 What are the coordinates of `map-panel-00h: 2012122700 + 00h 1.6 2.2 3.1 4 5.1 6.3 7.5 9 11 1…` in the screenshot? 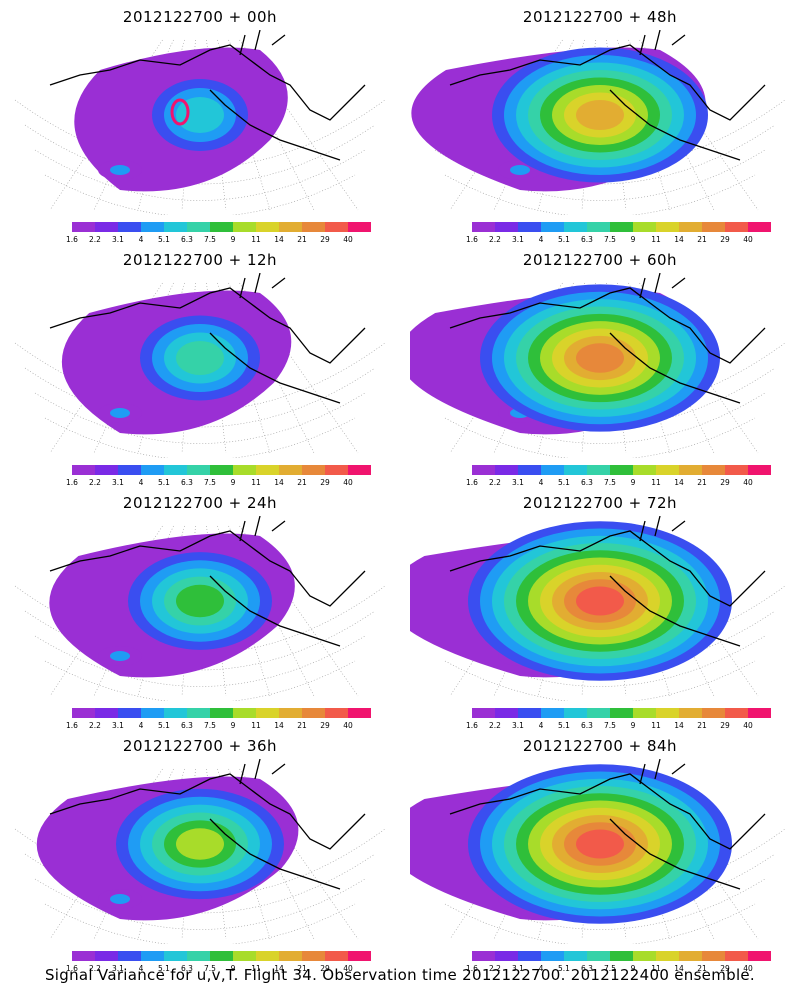 It's located at (200, 122).